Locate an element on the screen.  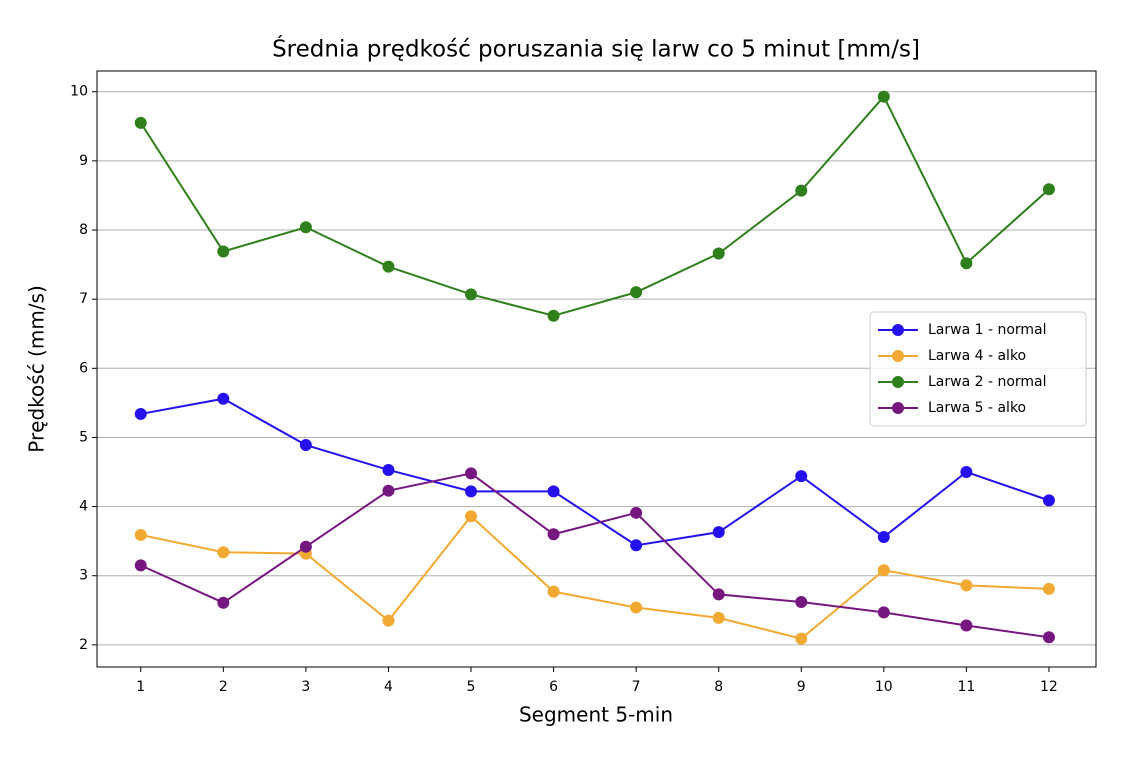
x-tick-label: 6 is located at coordinates (553, 687).